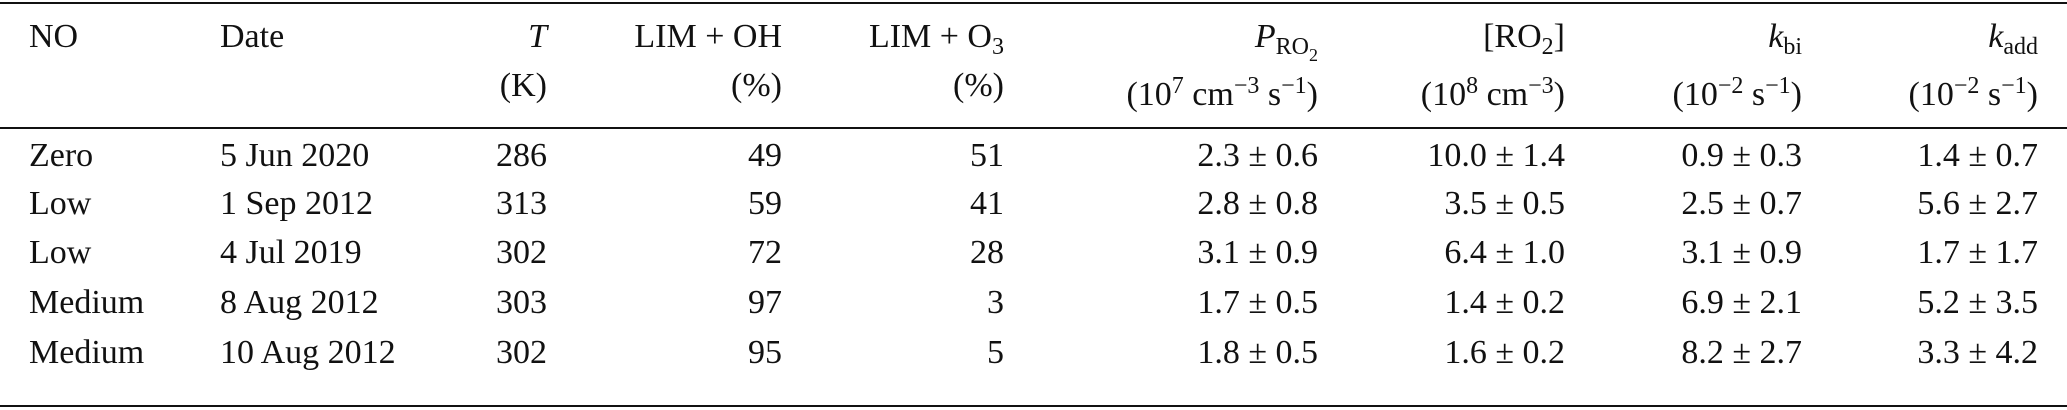  I want to click on header-text: ], so click(1559, 36).